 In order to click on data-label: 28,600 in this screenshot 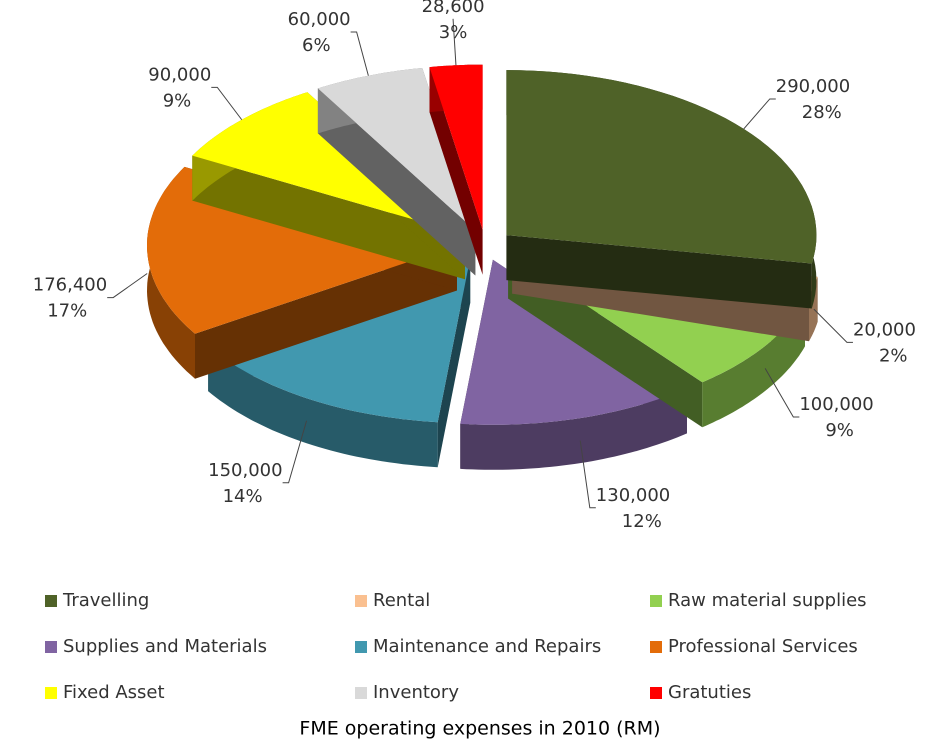, I will do `click(453, 8)`.